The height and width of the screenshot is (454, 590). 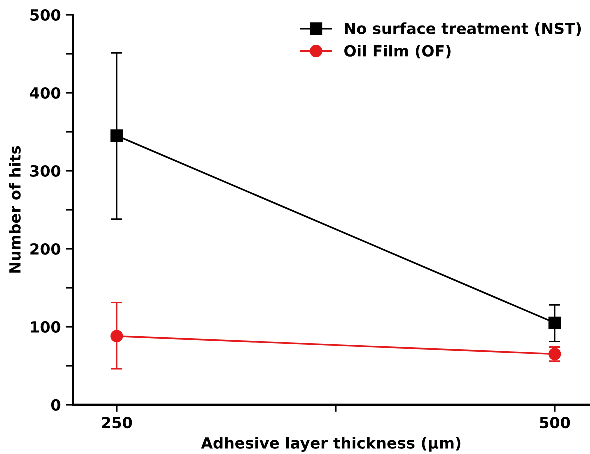 I want to click on y-tick-label: 100, so click(x=46, y=327).